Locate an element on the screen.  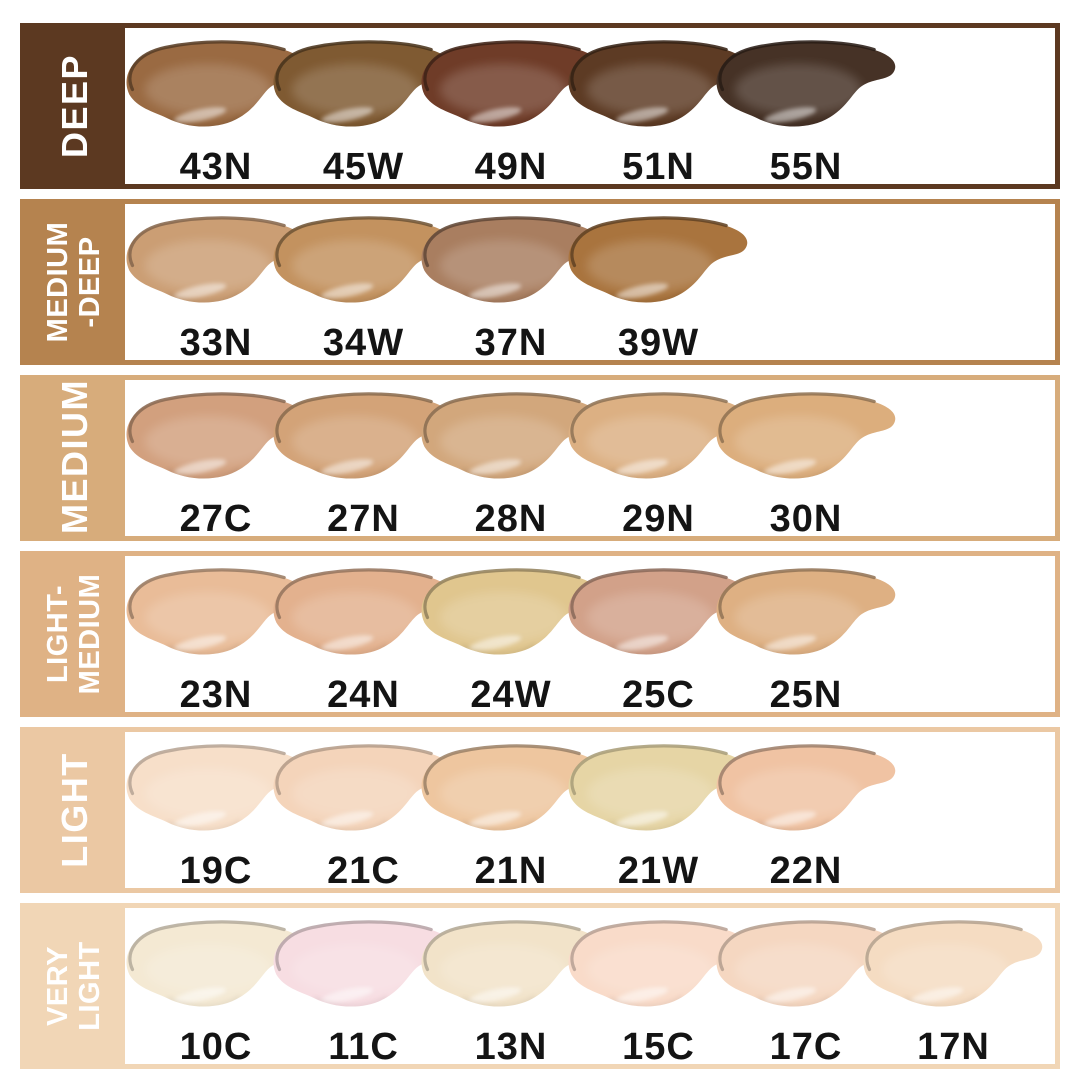
shade-swatch-49n: 49N is located at coordinates (511, 112).